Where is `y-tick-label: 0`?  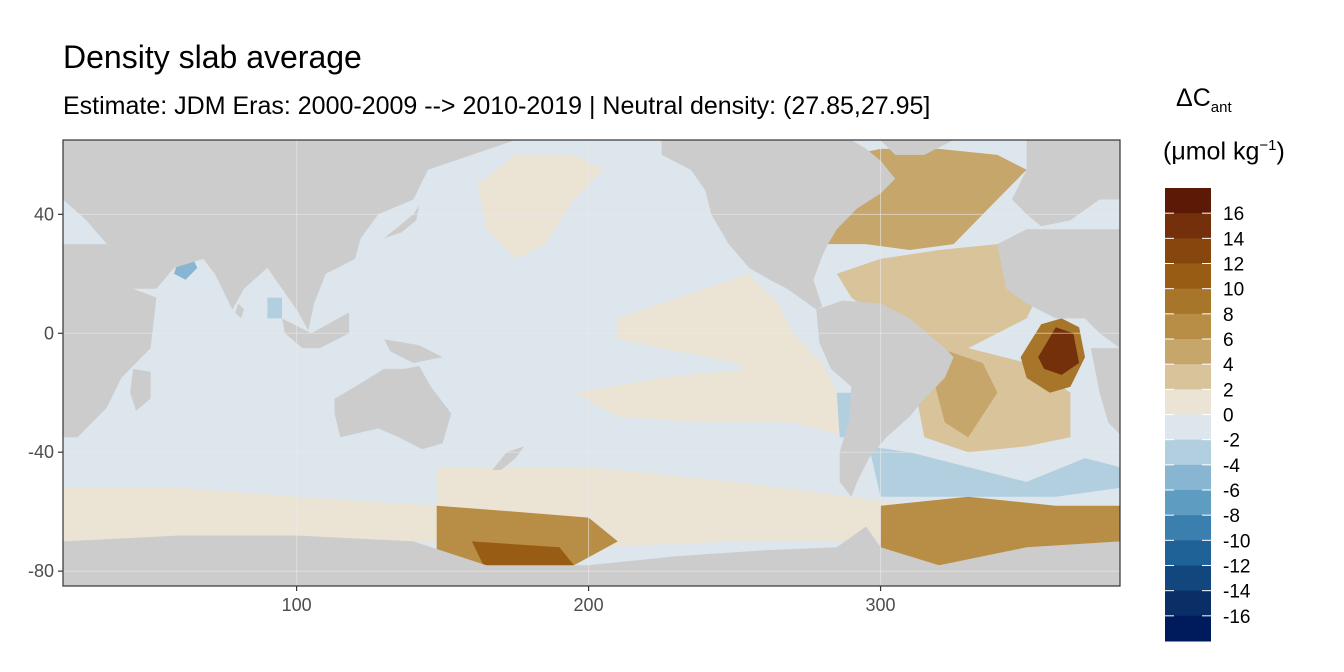 y-tick-label: 0 is located at coordinates (49, 333).